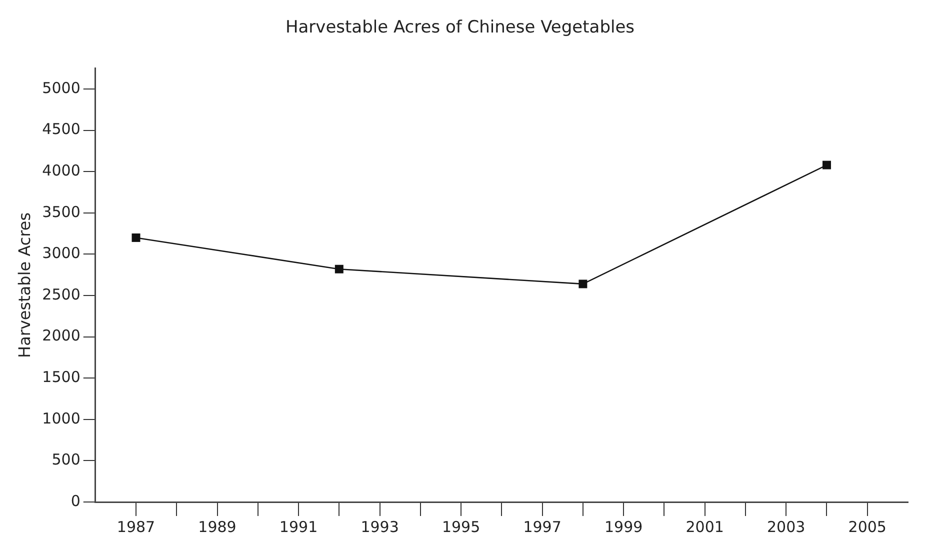 The width and height of the screenshot is (940, 554). Describe the element at coordinates (61, 253) in the screenshot. I see `y-tick-label: 3000` at that location.